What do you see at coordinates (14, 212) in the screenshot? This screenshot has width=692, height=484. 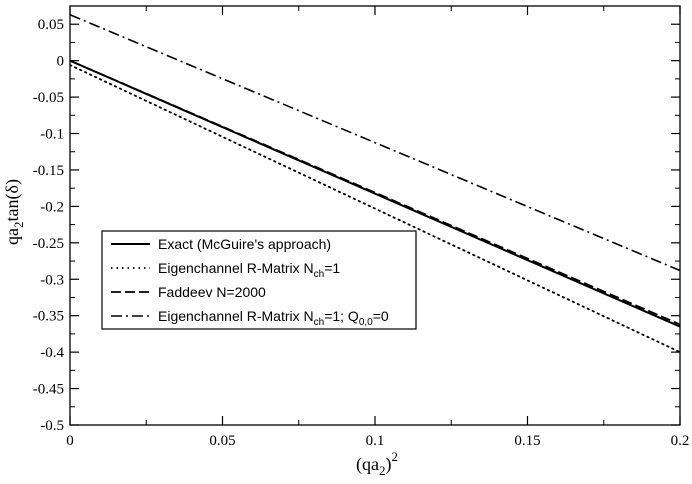 I see `y-axis-label: qa2tan(δ)` at bounding box center [14, 212].